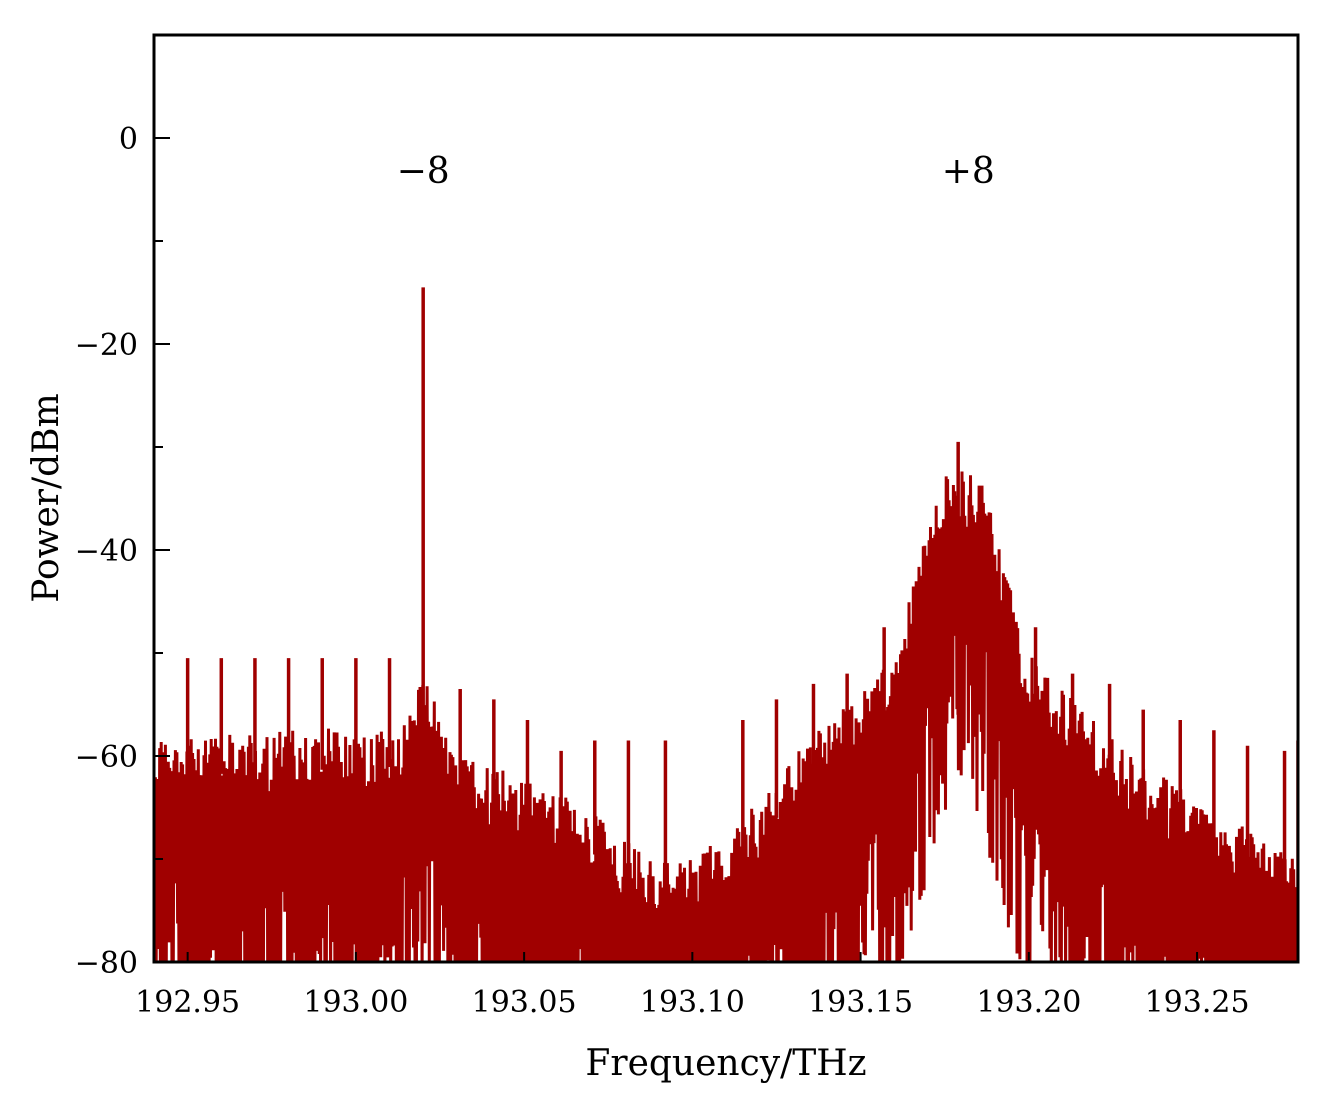 This screenshot has width=1323, height=1118. I want to click on y-tick-label: −60, so click(106, 757).